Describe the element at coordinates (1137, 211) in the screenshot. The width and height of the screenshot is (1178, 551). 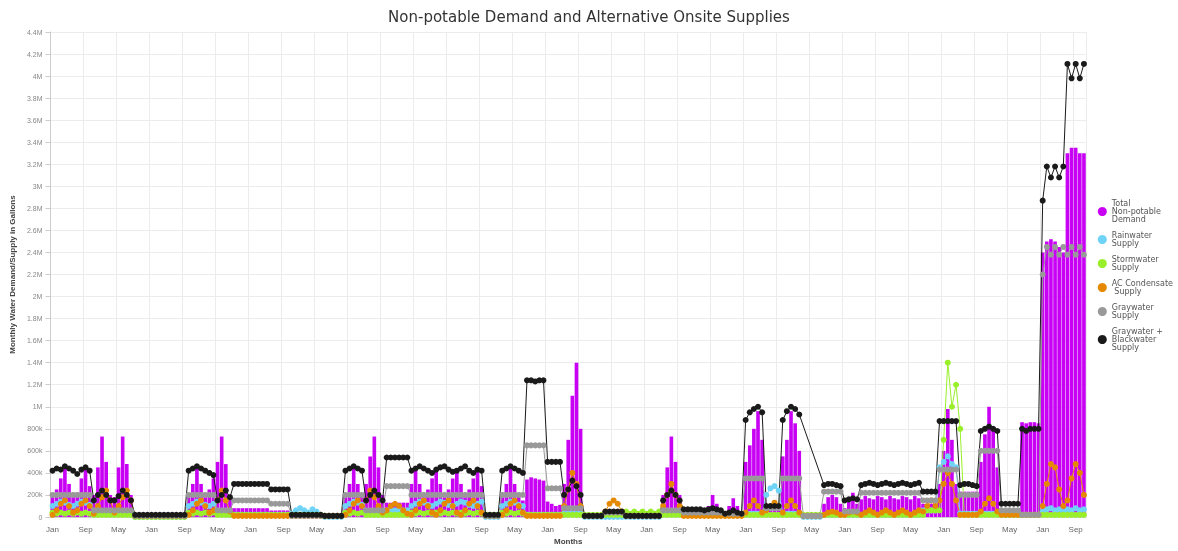
I see `legend-label: Total Non-potable Demand` at that location.